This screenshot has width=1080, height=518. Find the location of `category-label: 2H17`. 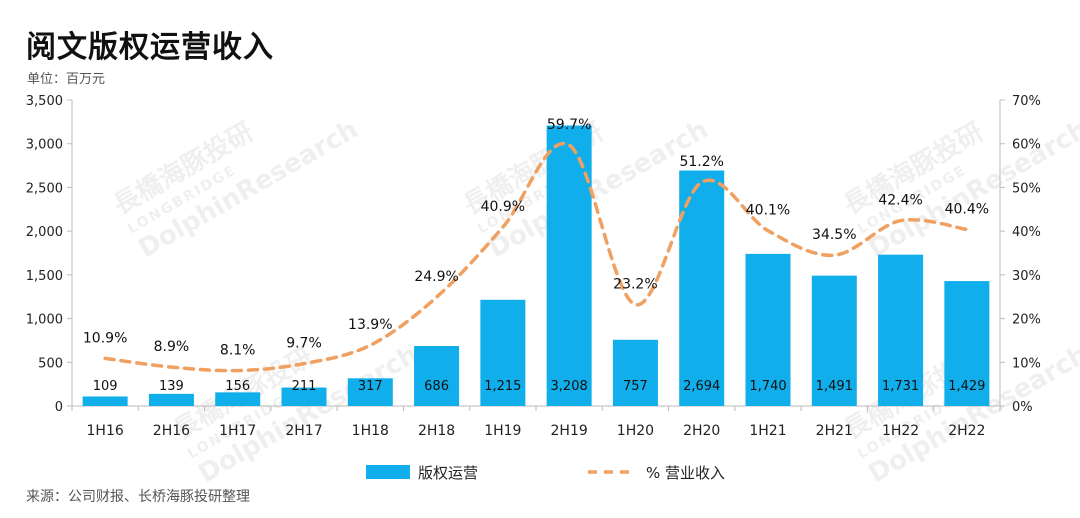

category-label: 2H17 is located at coordinates (303, 431).